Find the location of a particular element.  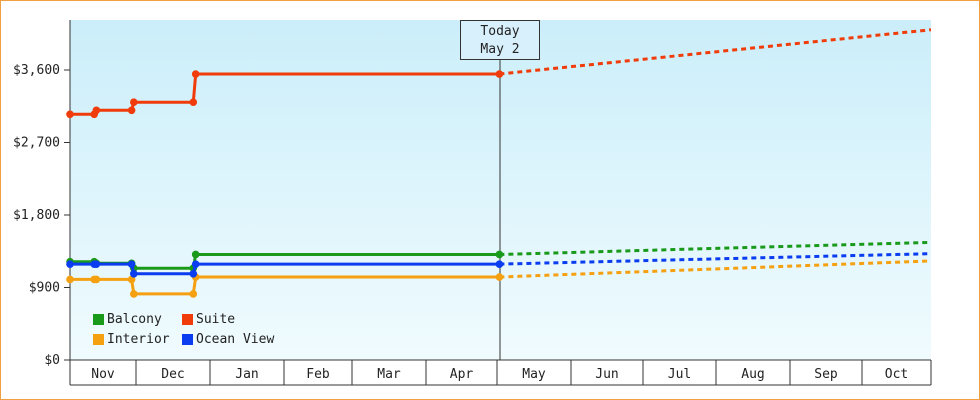

x-tick-label: Aug is located at coordinates (752, 374).